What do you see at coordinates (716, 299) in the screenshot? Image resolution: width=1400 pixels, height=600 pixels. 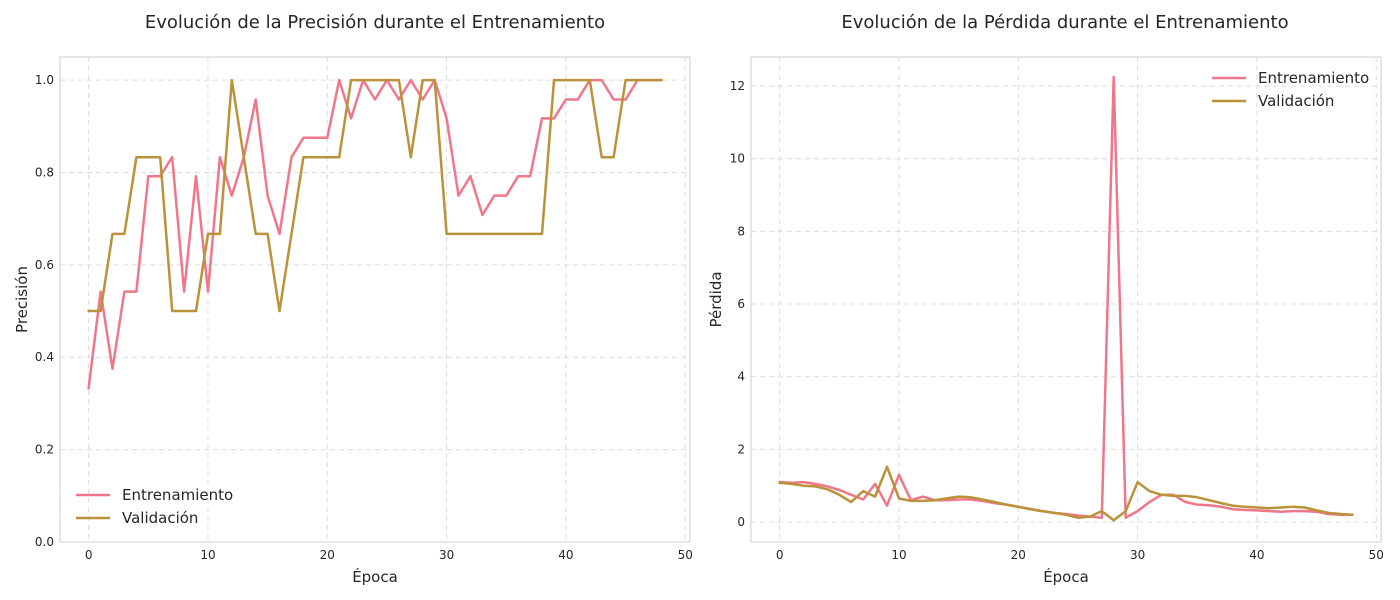 I see `y-axis-label: Pérdida` at bounding box center [716, 299].